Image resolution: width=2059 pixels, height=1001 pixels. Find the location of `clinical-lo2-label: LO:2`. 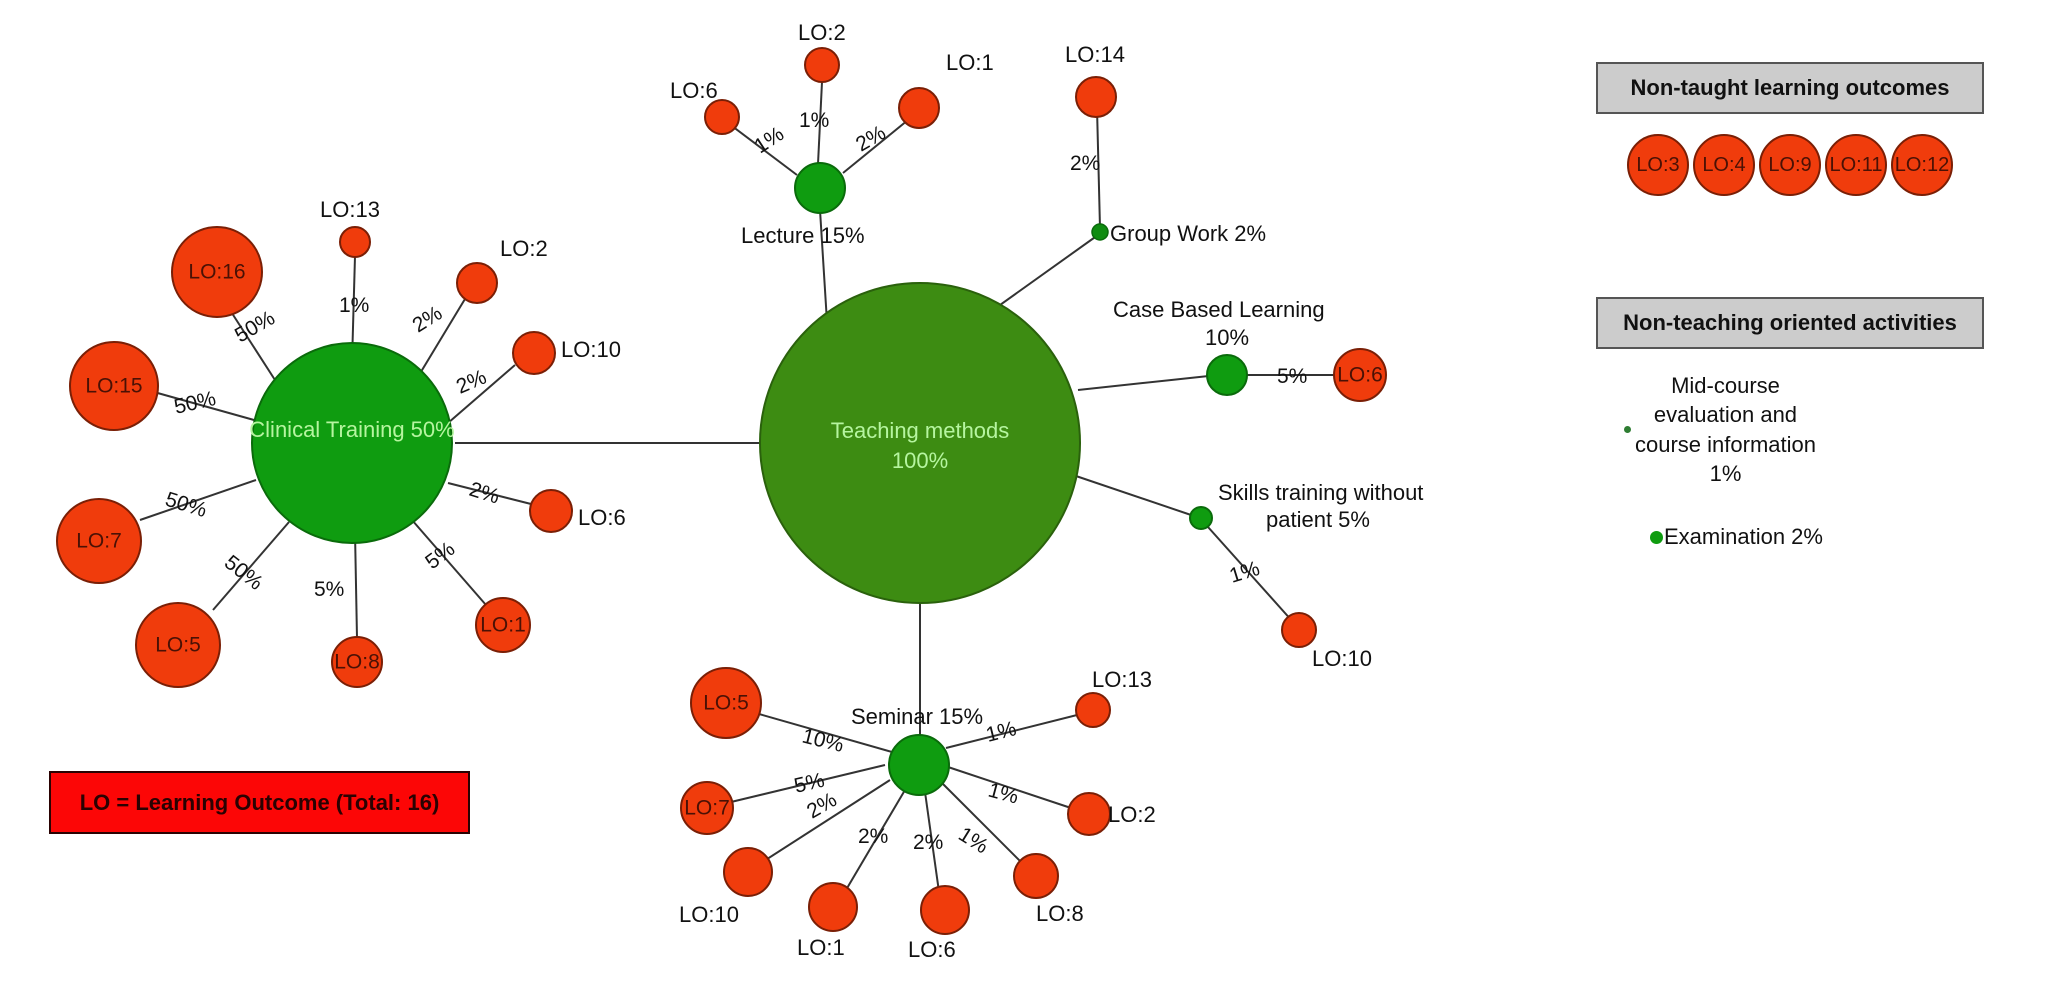

clinical-lo2-label: LO:2 is located at coordinates (524, 248).